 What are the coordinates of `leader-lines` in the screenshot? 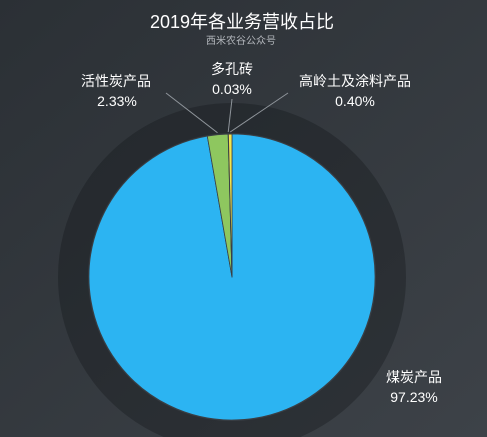 It's located at (227, 113).